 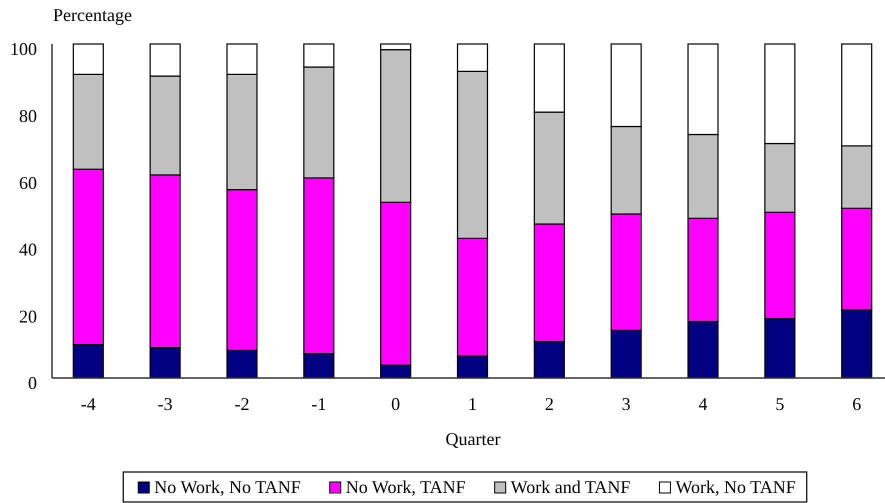 What do you see at coordinates (473, 439) in the screenshot?
I see `x-axis-title: Quarter` at bounding box center [473, 439].